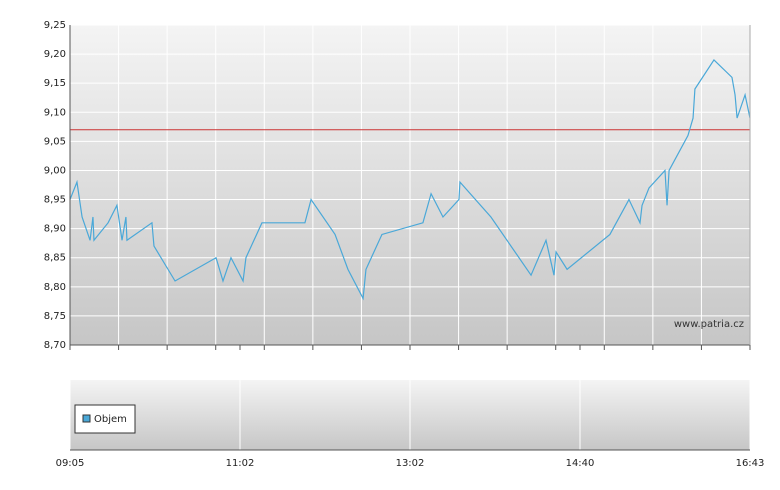  What do you see at coordinates (55, 316) in the screenshot?
I see `y-tick-label: 8,75` at bounding box center [55, 316].